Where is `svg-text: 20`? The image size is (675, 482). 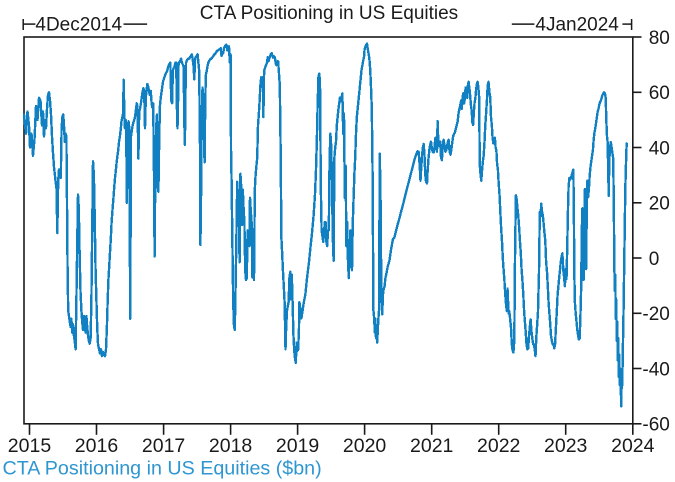 svg-text: 20 is located at coordinates (659, 204).